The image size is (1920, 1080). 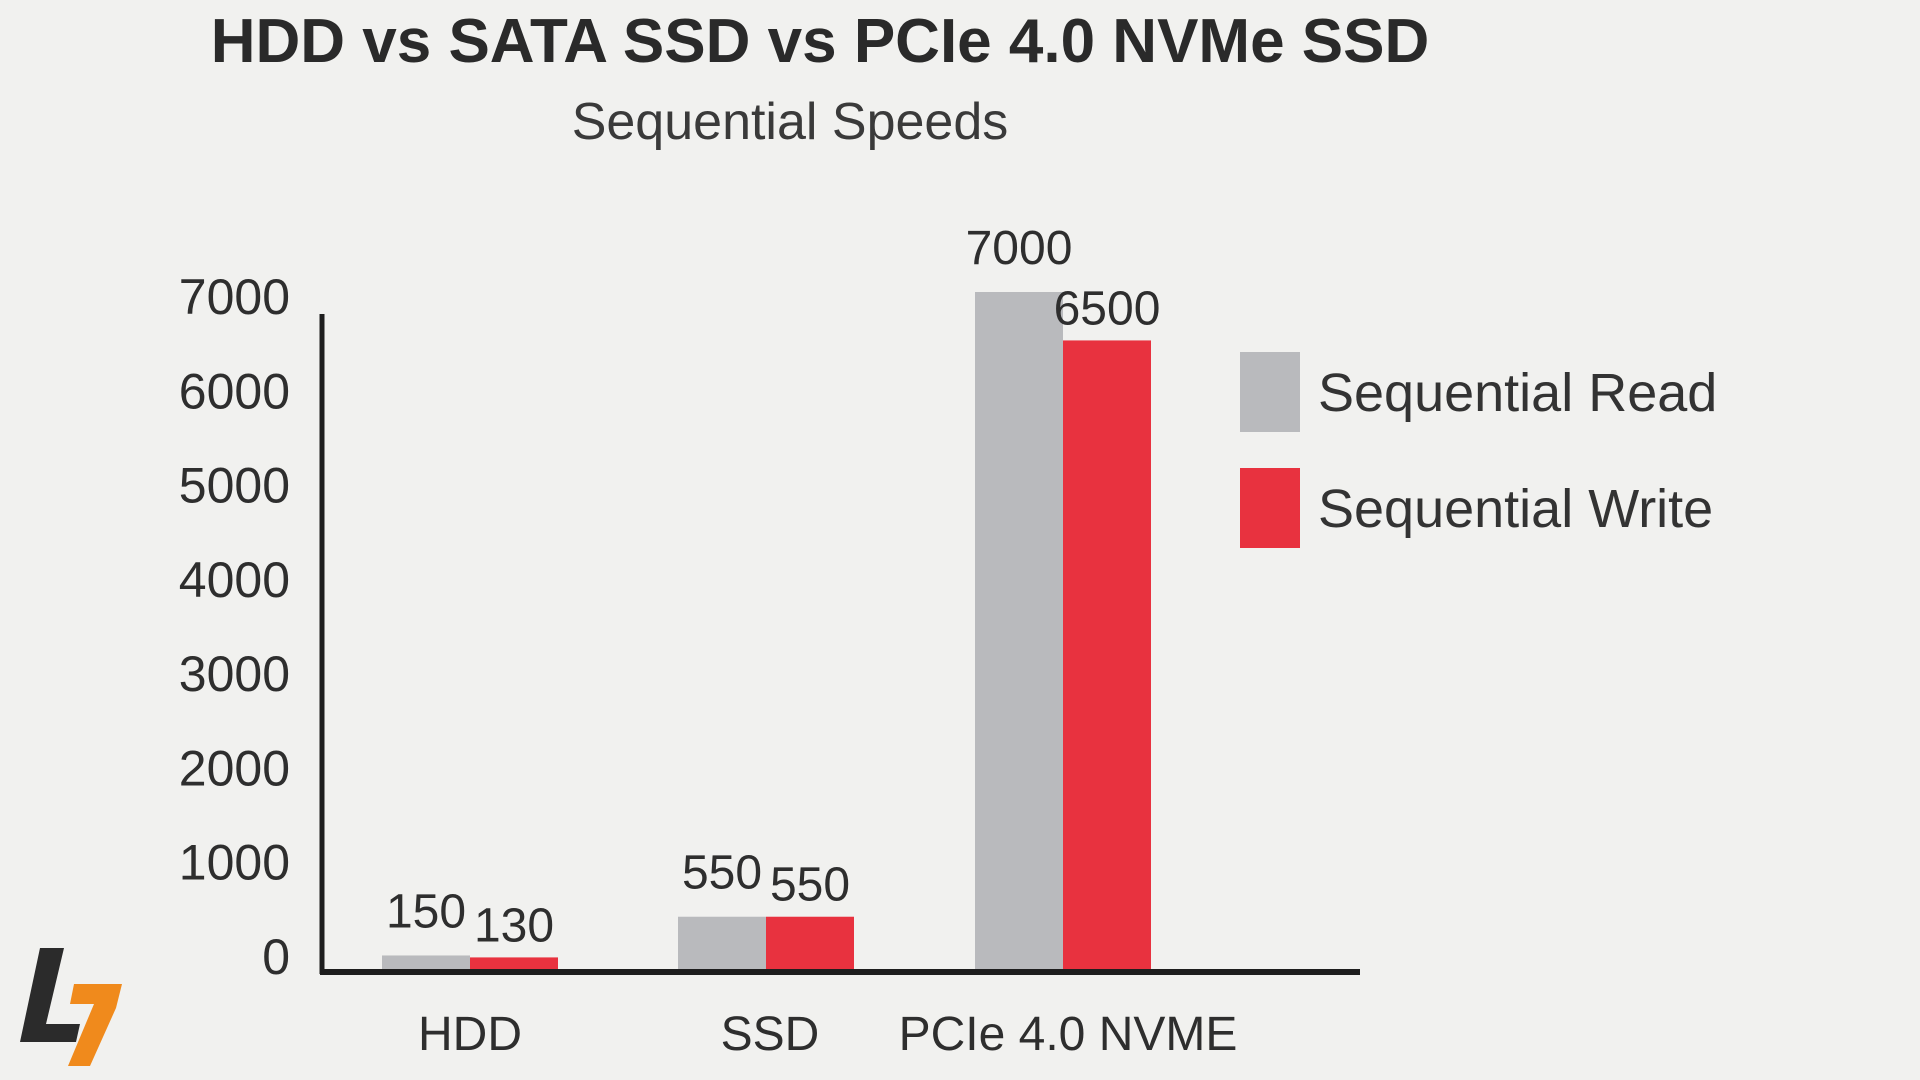 What do you see at coordinates (234, 486) in the screenshot?
I see `y-tick-label: 5000` at bounding box center [234, 486].